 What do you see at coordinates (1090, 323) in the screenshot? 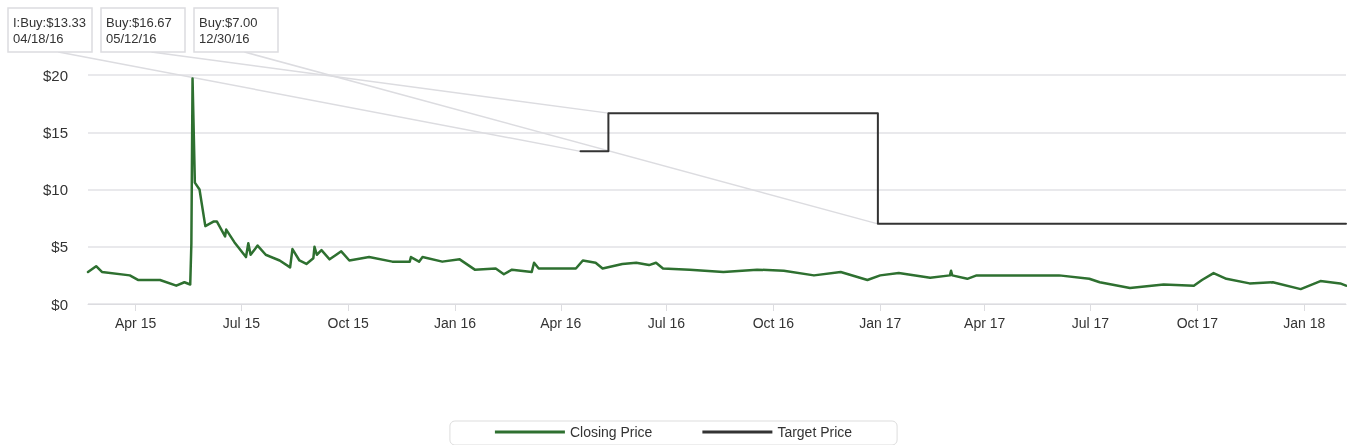
I see `x-tick-label: Jul 17` at bounding box center [1090, 323].